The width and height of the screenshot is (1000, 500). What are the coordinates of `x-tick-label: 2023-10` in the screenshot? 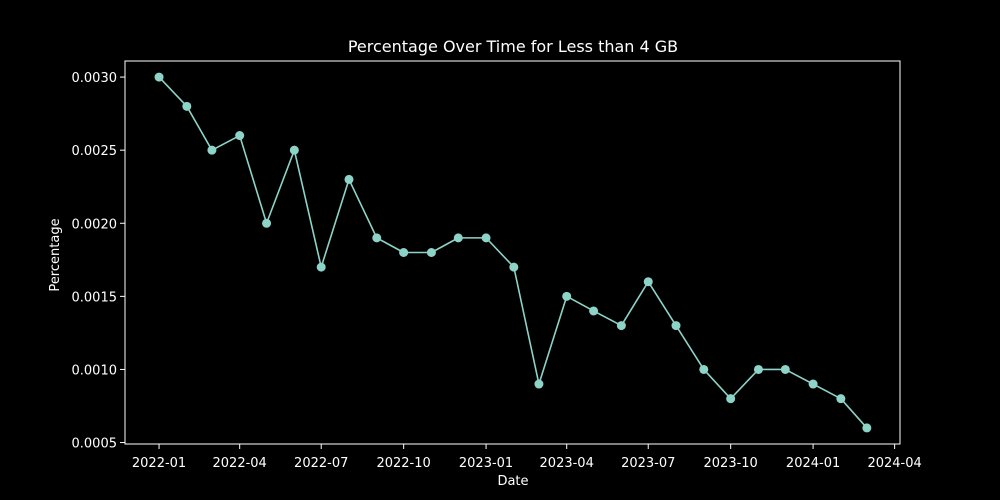 It's located at (731, 463).